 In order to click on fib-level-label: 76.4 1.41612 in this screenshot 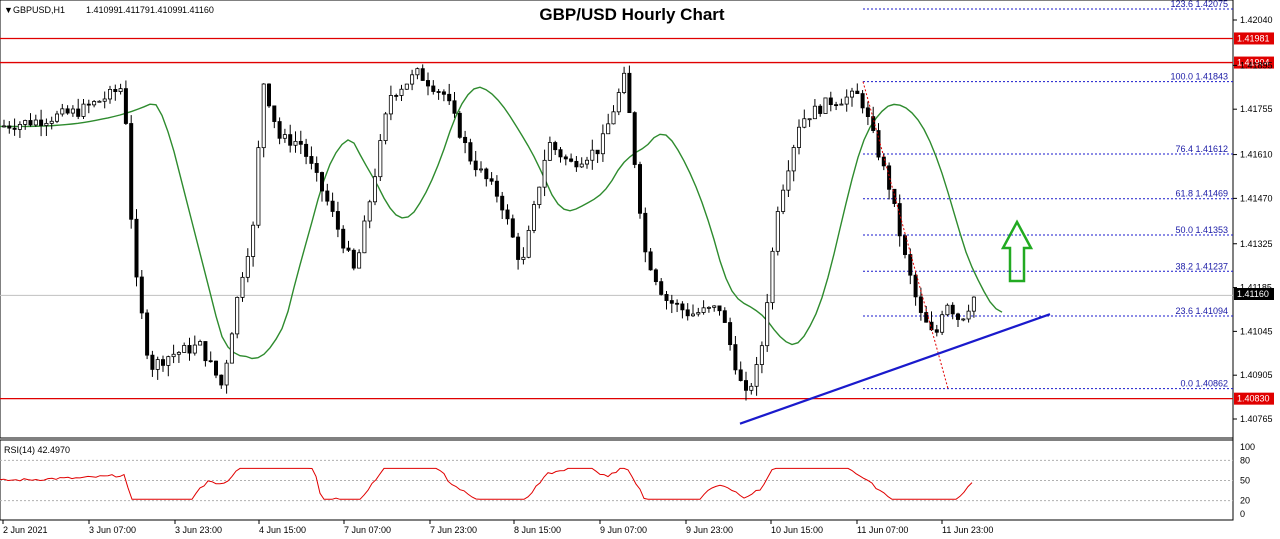, I will do `click(1201, 149)`.